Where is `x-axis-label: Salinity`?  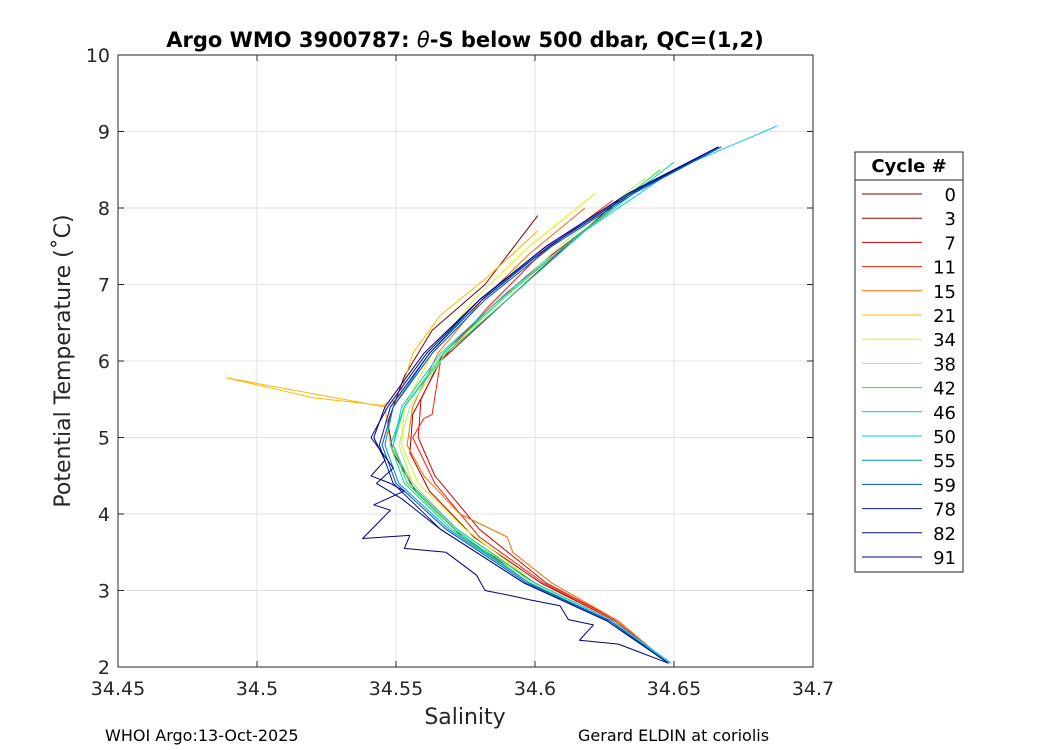 x-axis-label: Salinity is located at coordinates (464, 717).